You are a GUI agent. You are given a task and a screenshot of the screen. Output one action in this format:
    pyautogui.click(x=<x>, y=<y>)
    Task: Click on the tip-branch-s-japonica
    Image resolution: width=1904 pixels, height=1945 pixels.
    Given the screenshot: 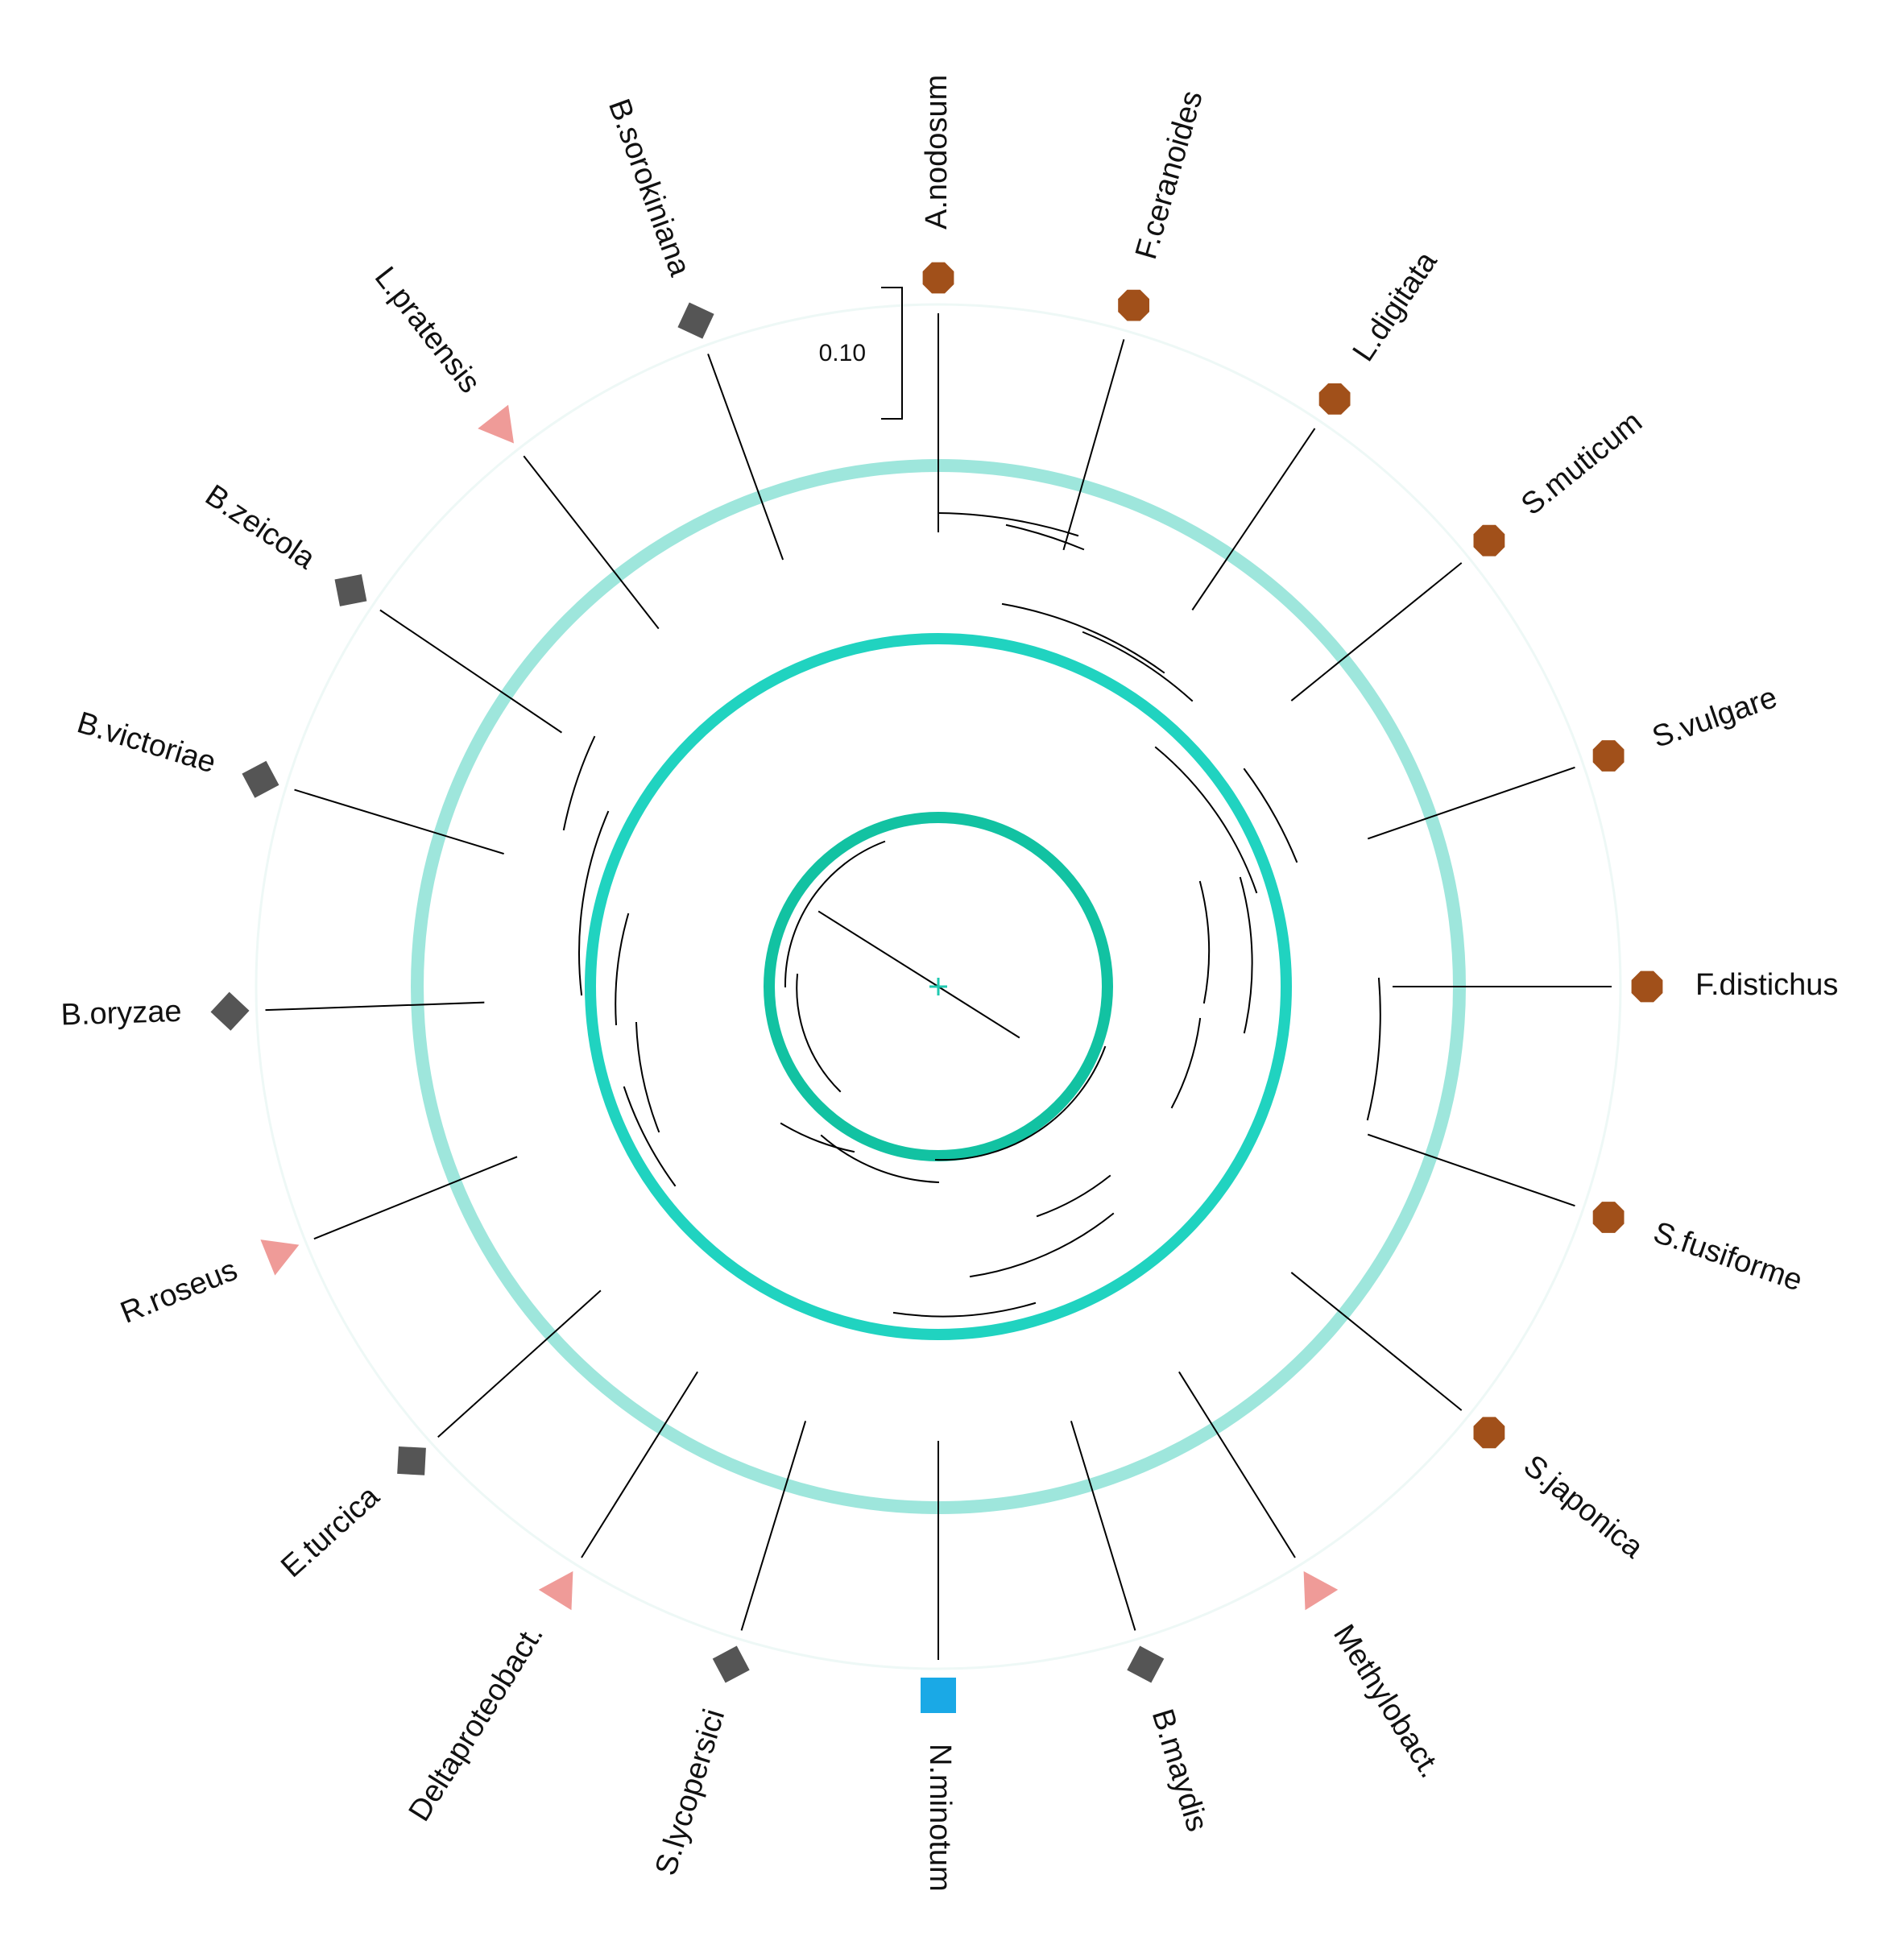 What is the action you would take?
    pyautogui.click(x=1376, y=1341)
    